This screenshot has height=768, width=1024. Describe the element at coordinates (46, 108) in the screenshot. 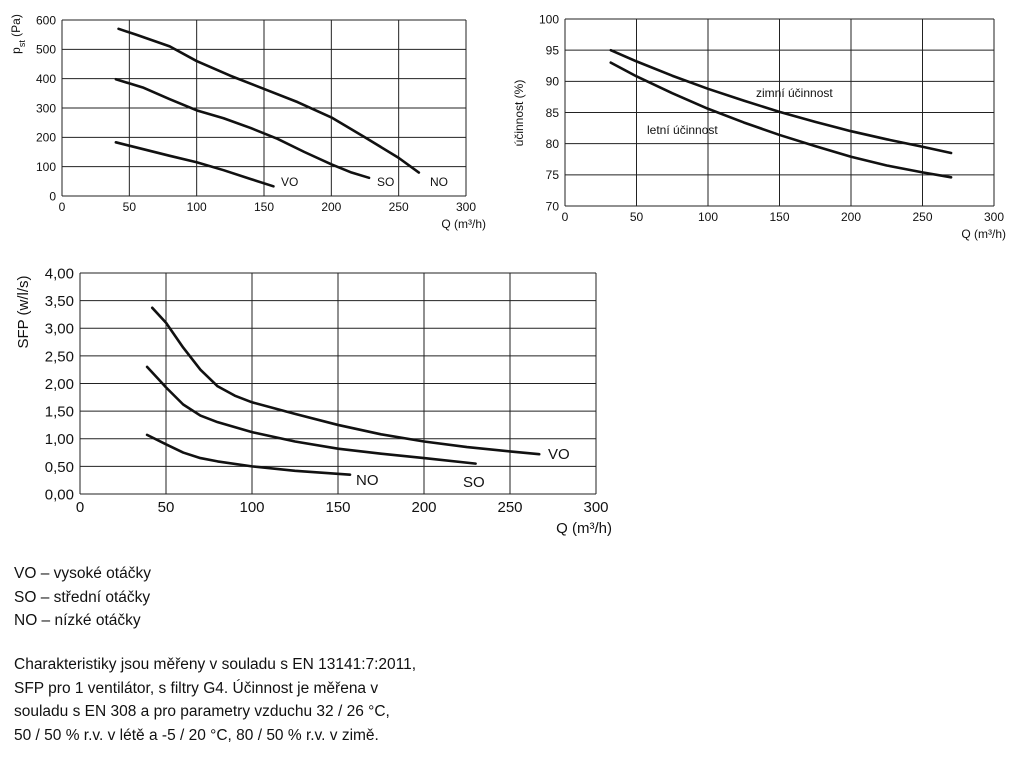

I see `y-tick-label: 300` at that location.